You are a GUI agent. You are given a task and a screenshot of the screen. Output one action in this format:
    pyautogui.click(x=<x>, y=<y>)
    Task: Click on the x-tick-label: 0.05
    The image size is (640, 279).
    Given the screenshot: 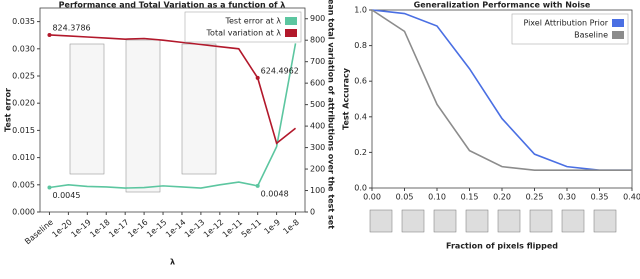 What is the action you would take?
    pyautogui.click(x=405, y=197)
    